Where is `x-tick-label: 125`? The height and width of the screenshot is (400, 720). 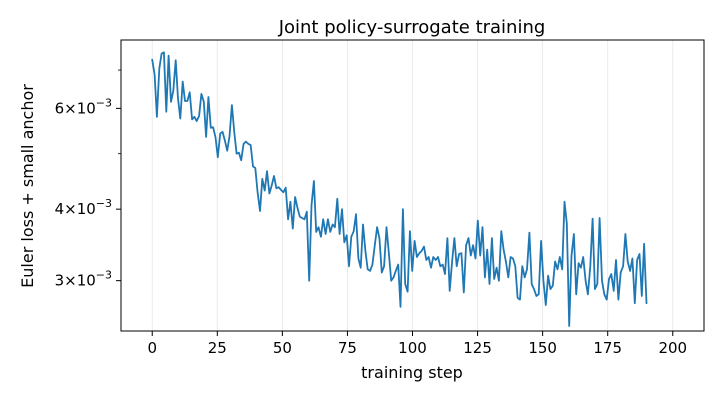 x-tick-label: 125 is located at coordinates (477, 348).